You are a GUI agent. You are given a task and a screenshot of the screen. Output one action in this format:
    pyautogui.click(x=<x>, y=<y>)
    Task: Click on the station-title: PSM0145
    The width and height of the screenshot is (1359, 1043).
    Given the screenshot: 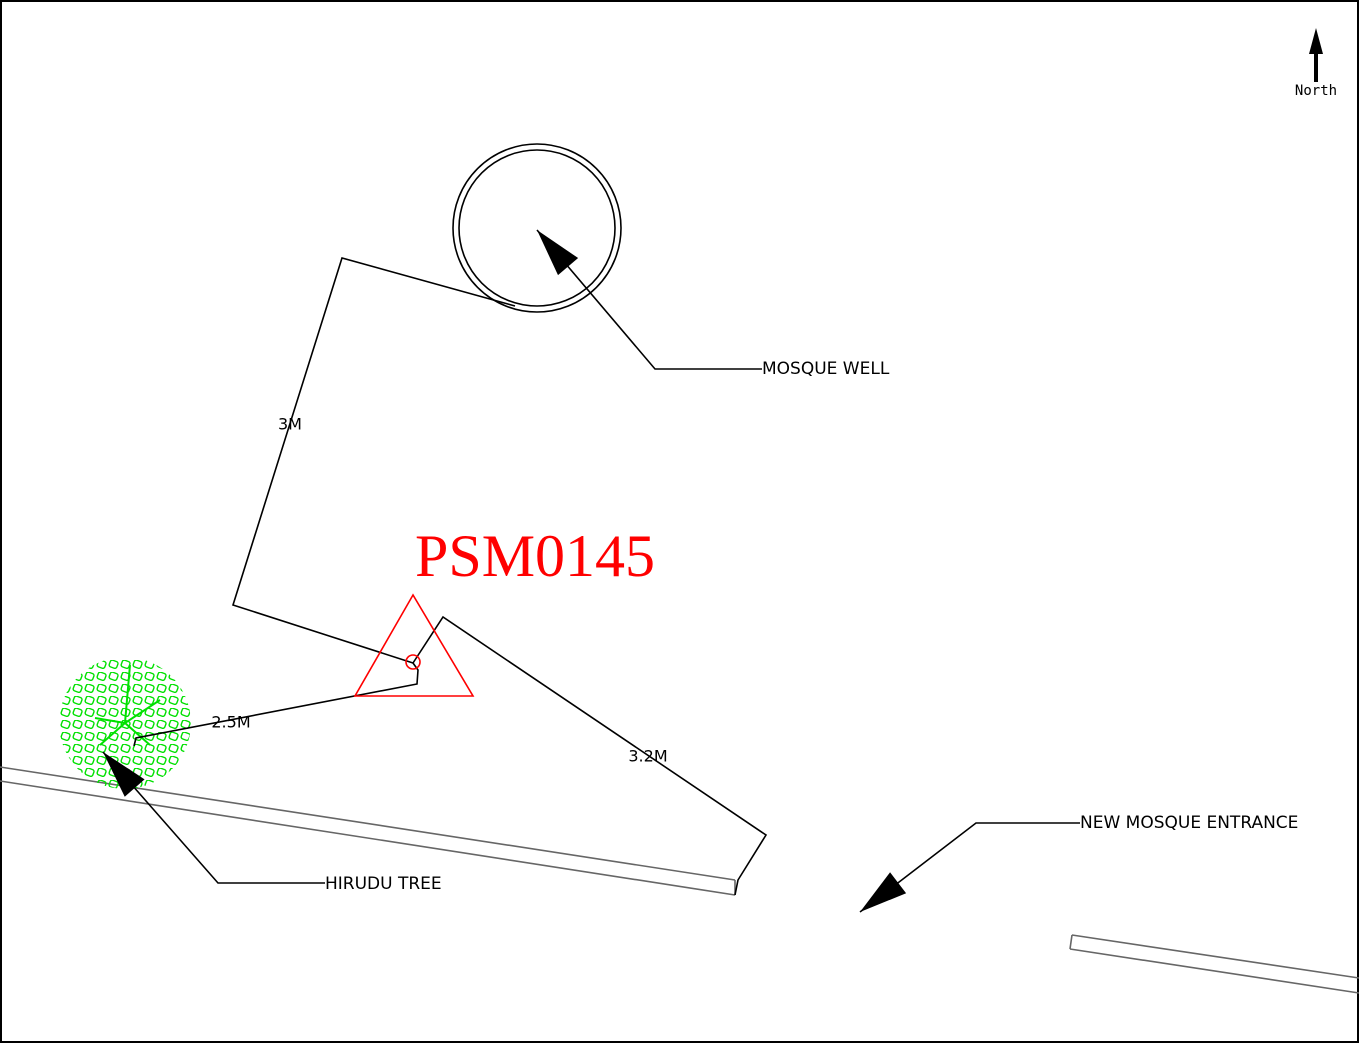 What is the action you would take?
    pyautogui.click(x=535, y=556)
    